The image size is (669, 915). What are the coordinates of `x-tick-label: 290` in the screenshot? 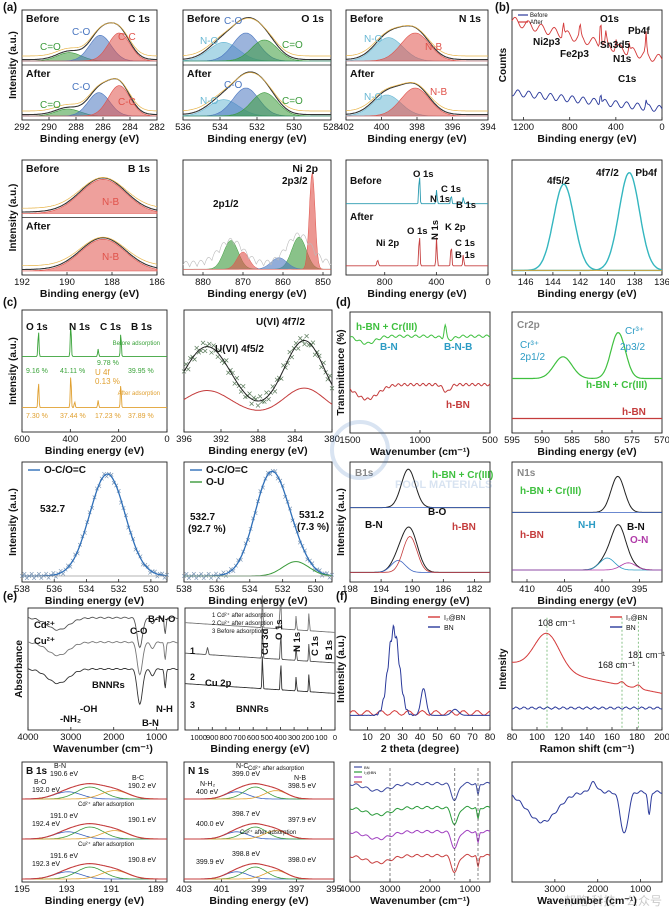 It's located at (49, 127).